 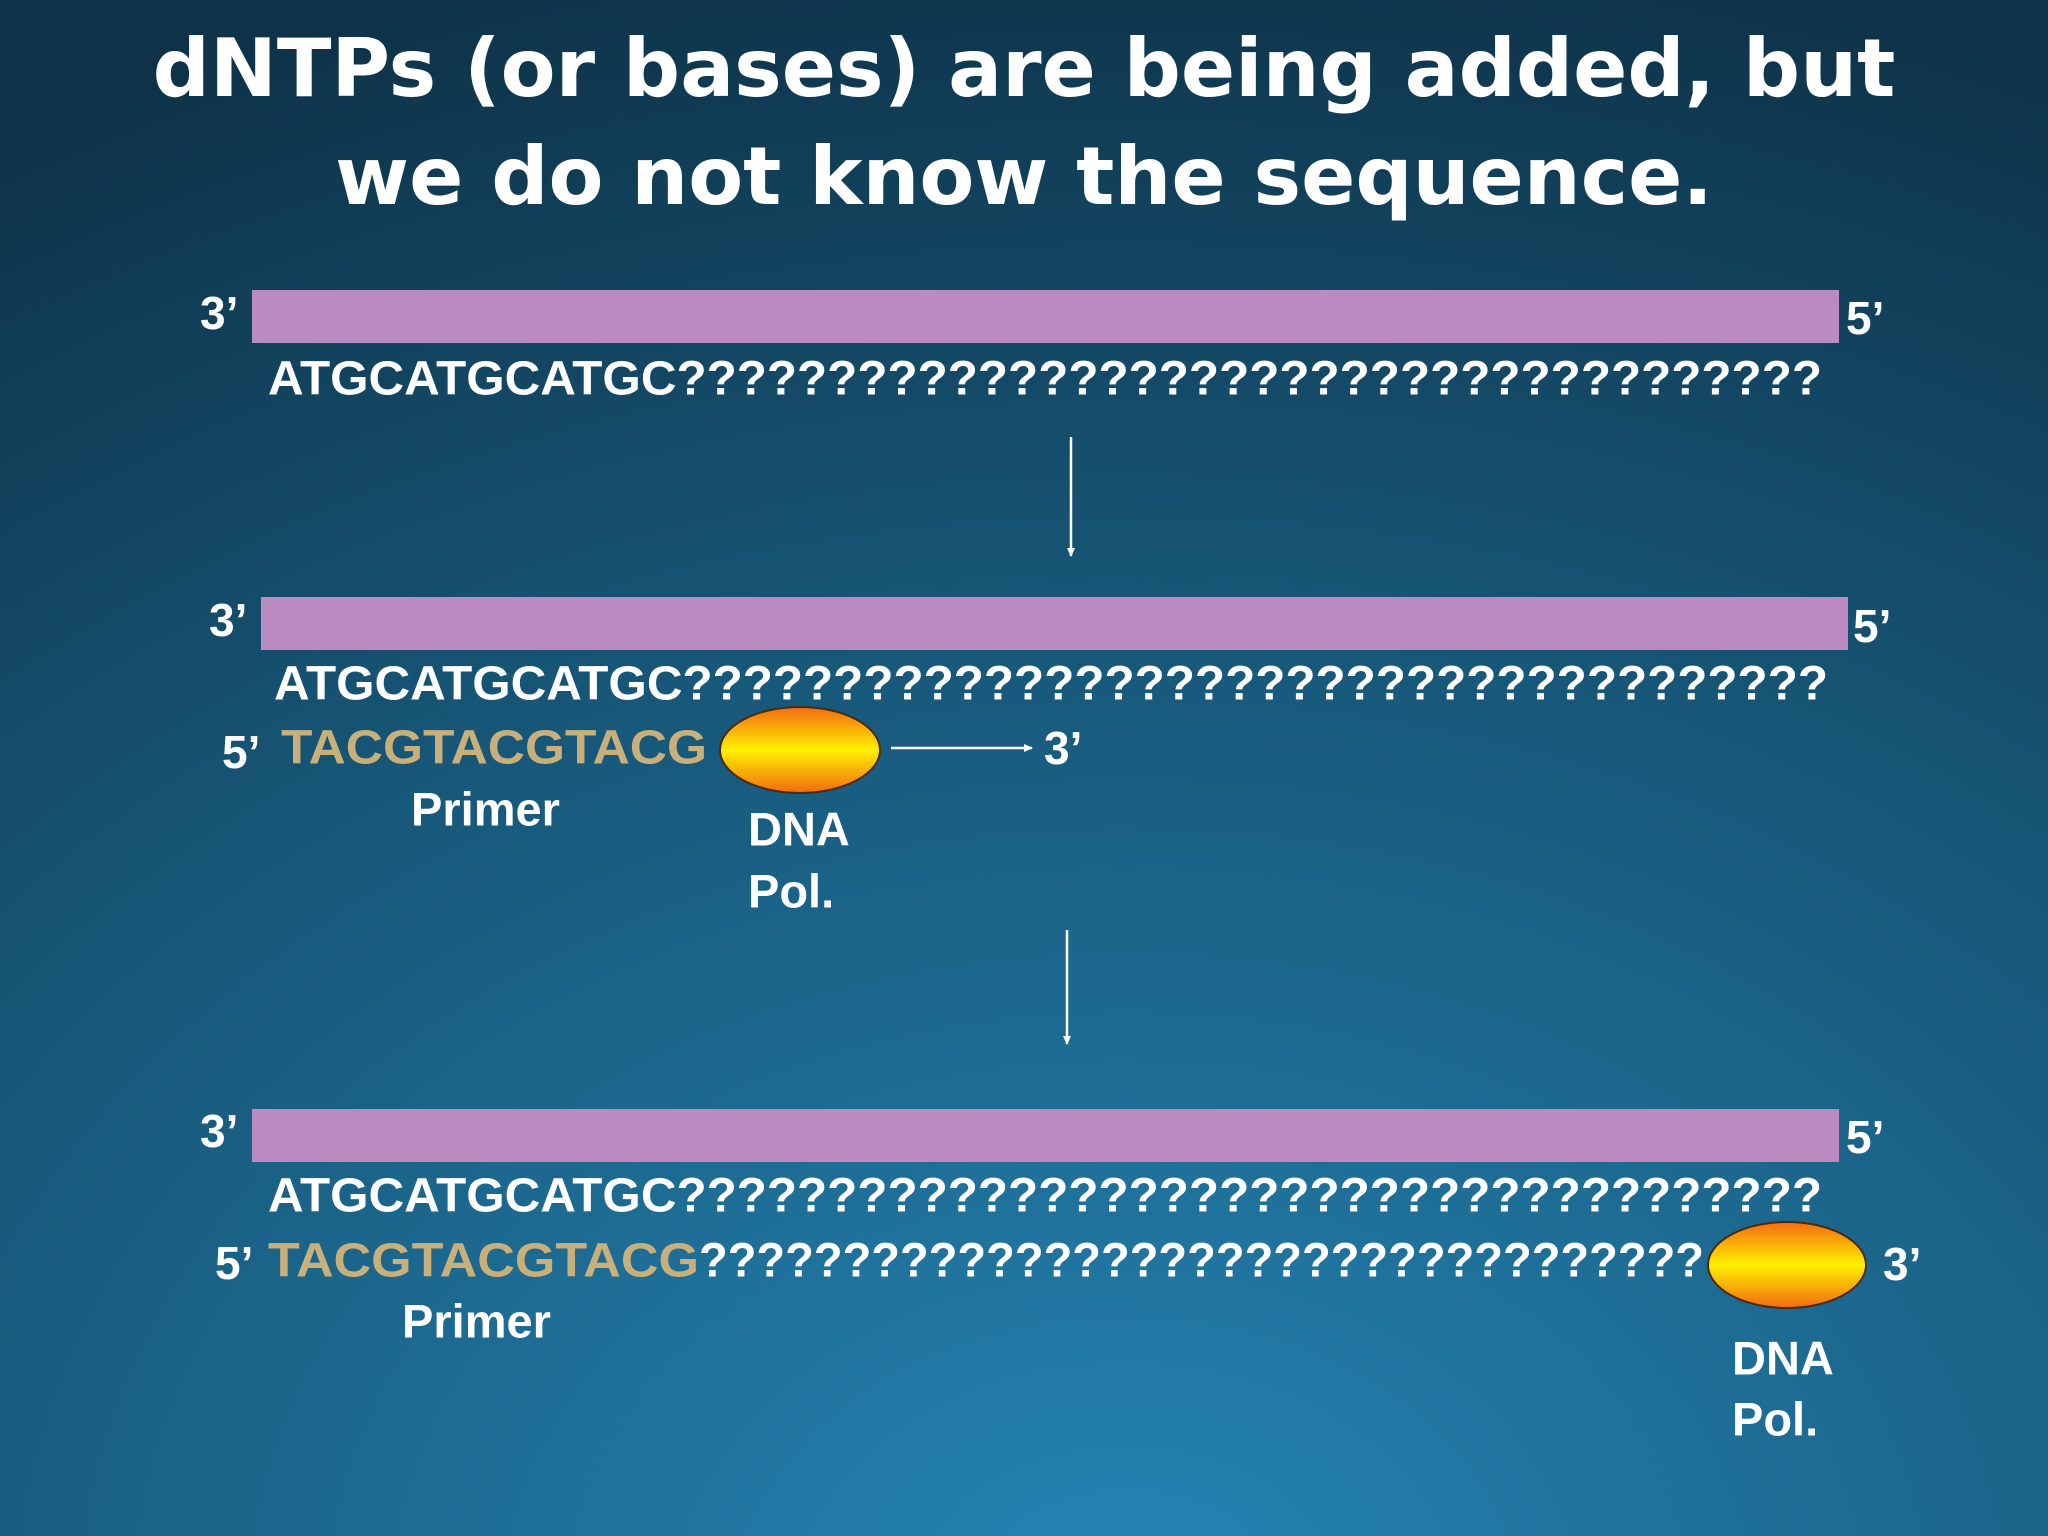 I want to click on new-strand-sequence: ???????????????????????????????????, so click(x=1201, y=1261).